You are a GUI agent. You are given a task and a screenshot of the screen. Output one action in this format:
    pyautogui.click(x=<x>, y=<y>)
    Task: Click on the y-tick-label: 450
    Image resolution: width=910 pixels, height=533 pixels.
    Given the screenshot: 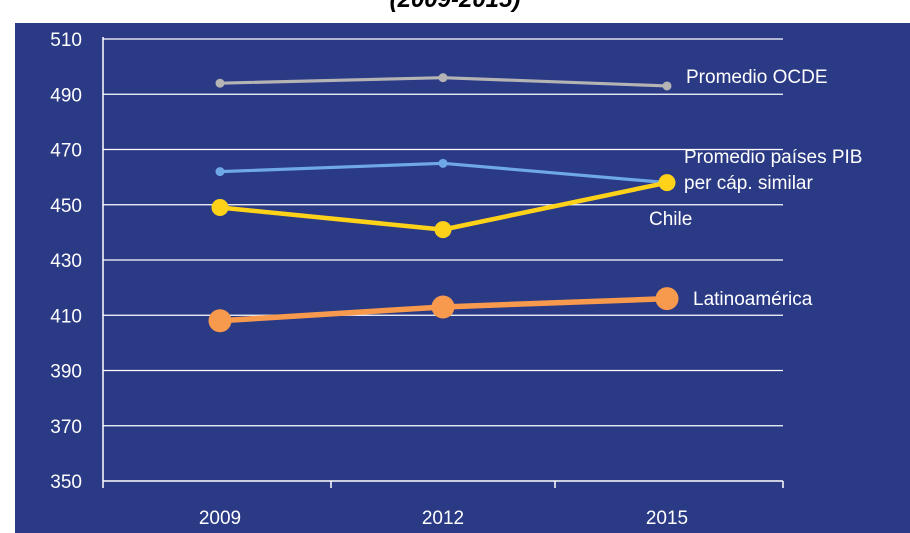 What is the action you would take?
    pyautogui.click(x=66, y=206)
    